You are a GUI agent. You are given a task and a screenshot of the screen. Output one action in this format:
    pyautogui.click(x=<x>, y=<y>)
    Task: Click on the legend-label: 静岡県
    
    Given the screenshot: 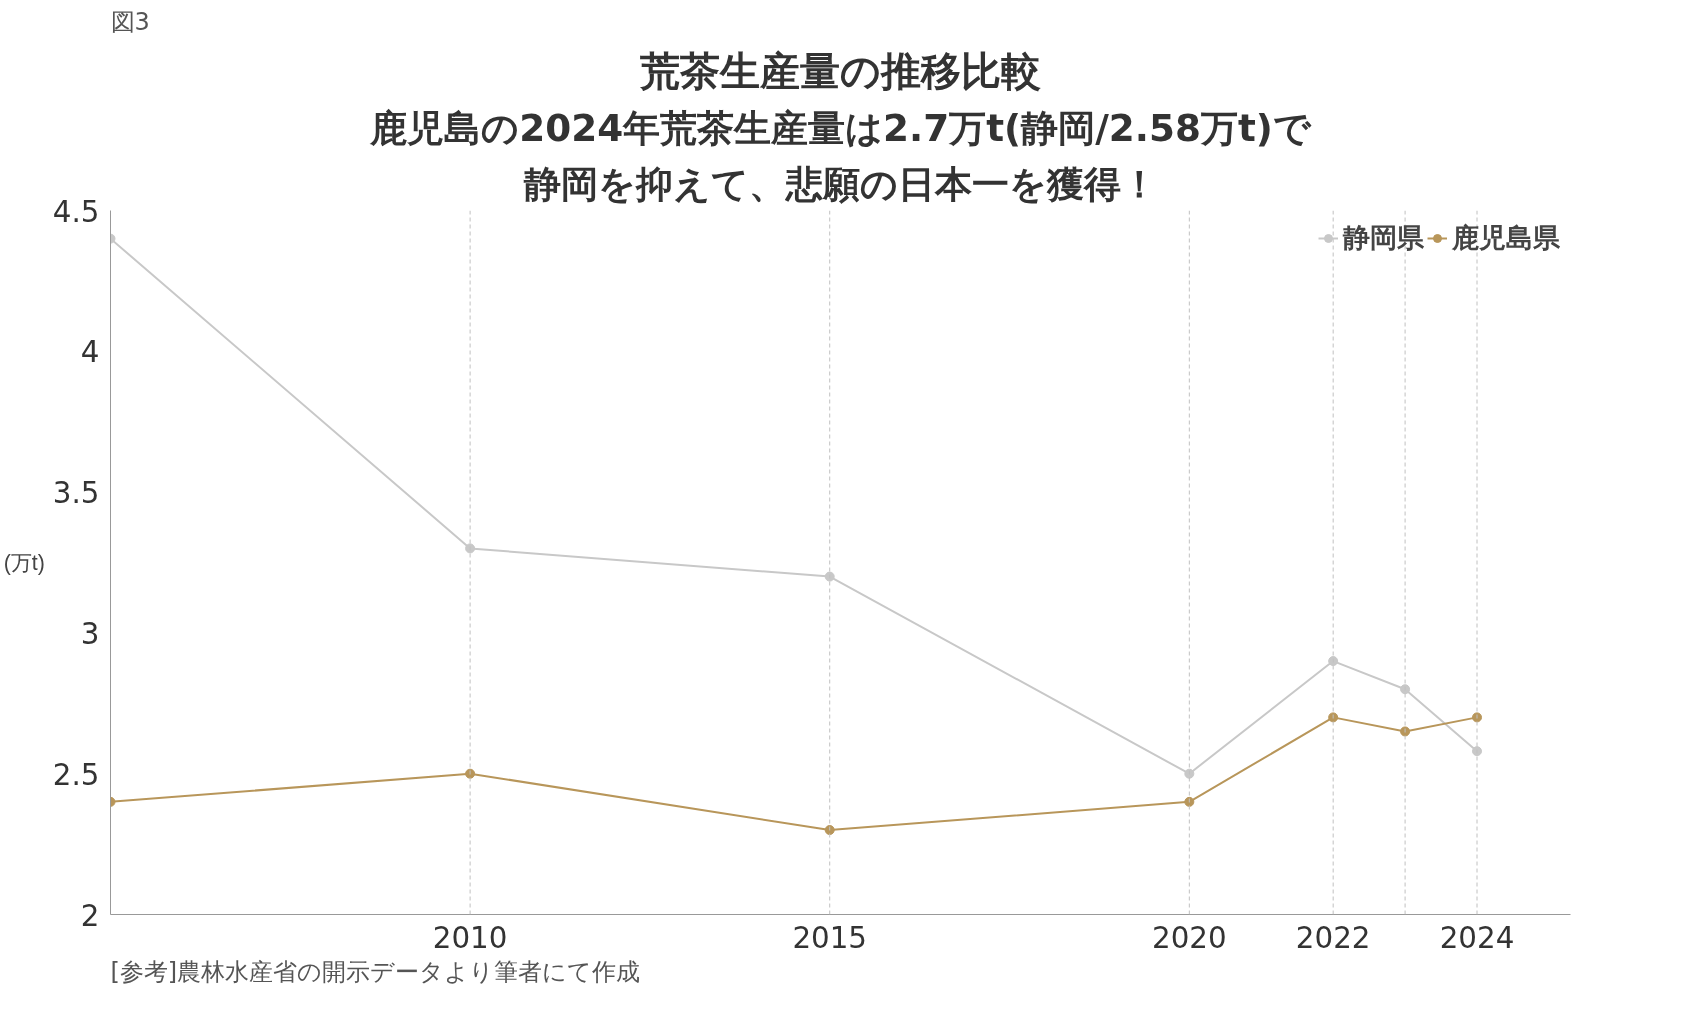 What is the action you would take?
    pyautogui.click(x=1383, y=238)
    